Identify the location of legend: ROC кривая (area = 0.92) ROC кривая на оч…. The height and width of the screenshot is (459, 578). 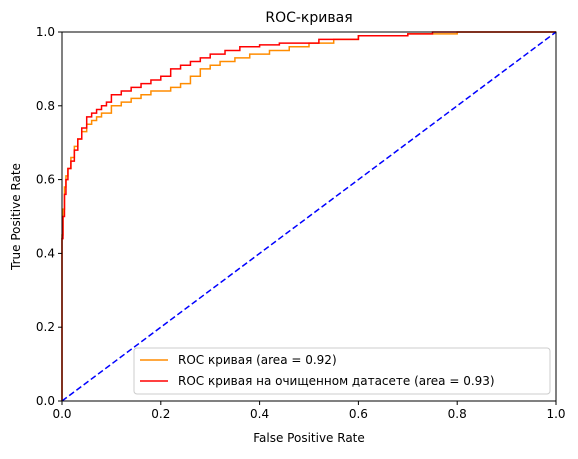
(342, 371).